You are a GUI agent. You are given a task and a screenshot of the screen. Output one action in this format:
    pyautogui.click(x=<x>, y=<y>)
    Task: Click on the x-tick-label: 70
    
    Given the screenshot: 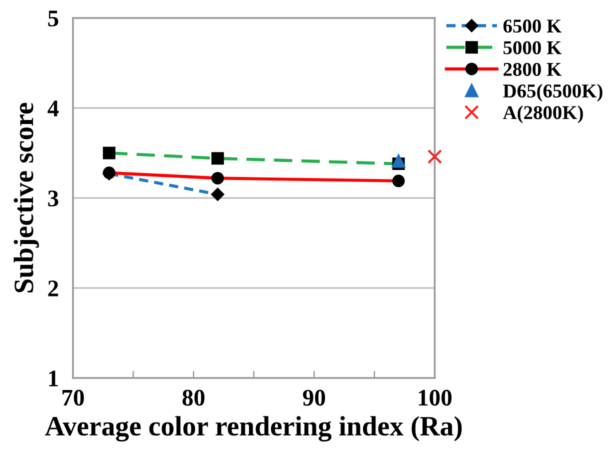 What is the action you would take?
    pyautogui.click(x=73, y=398)
    